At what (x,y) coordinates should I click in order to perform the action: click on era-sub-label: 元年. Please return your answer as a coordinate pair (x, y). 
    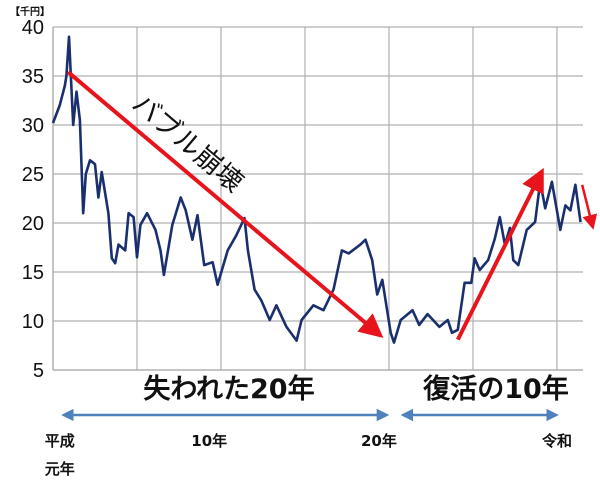
    Looking at the image, I should click on (60, 469).